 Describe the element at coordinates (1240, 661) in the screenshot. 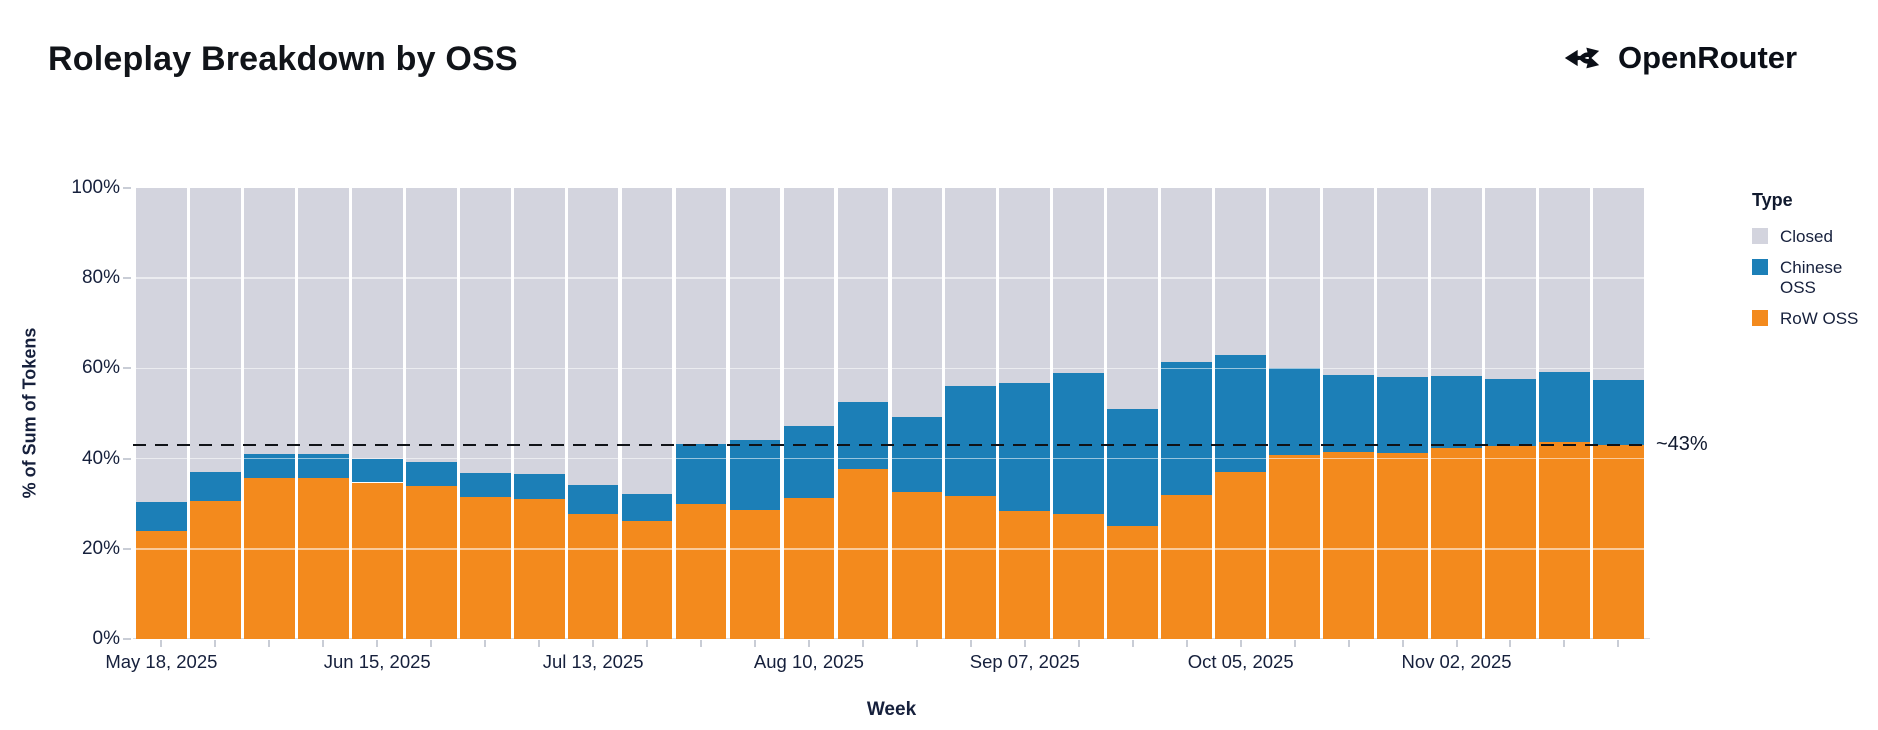

I see `x-tick-label: Oct 05, 2025` at that location.